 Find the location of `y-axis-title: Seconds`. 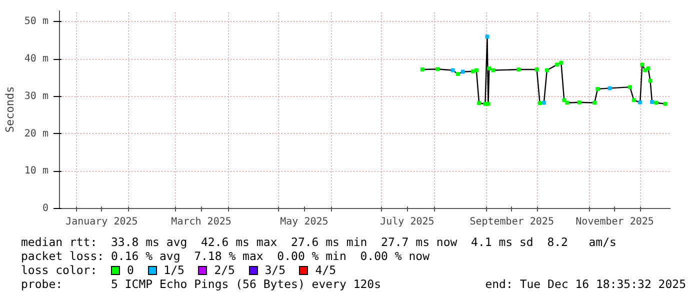

y-axis-title: Seconds is located at coordinates (9, 109).